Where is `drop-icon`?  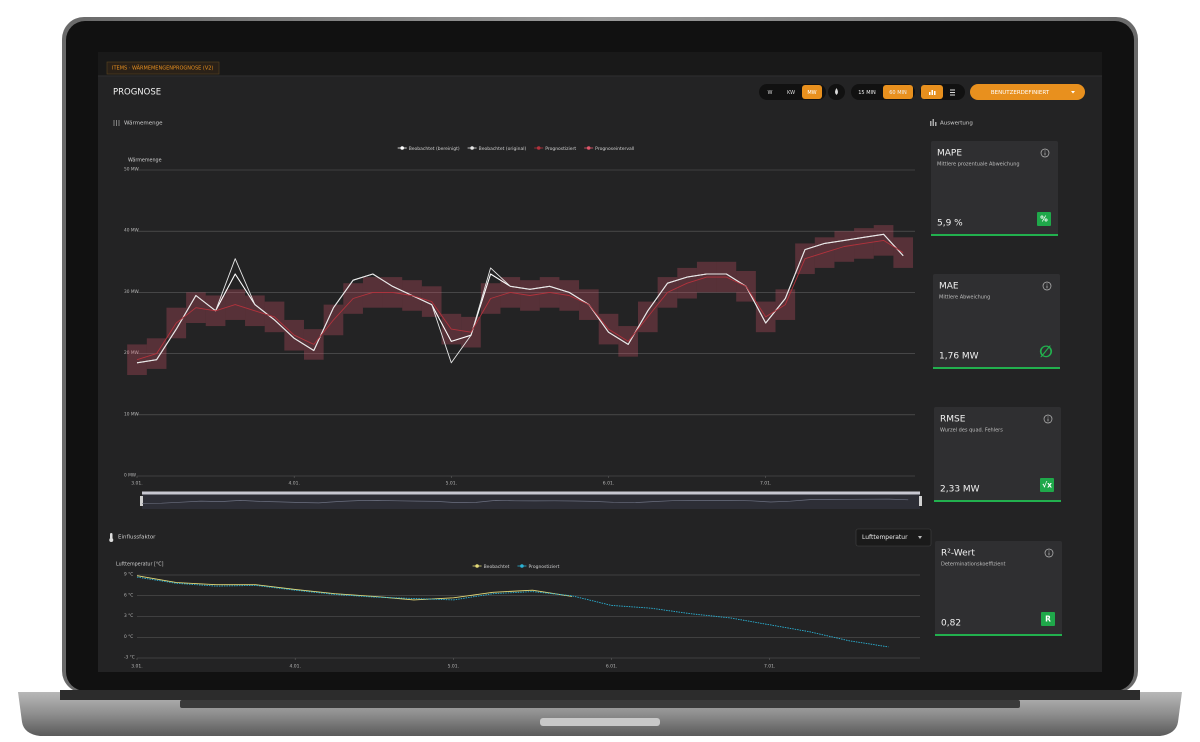 drop-icon is located at coordinates (836, 91).